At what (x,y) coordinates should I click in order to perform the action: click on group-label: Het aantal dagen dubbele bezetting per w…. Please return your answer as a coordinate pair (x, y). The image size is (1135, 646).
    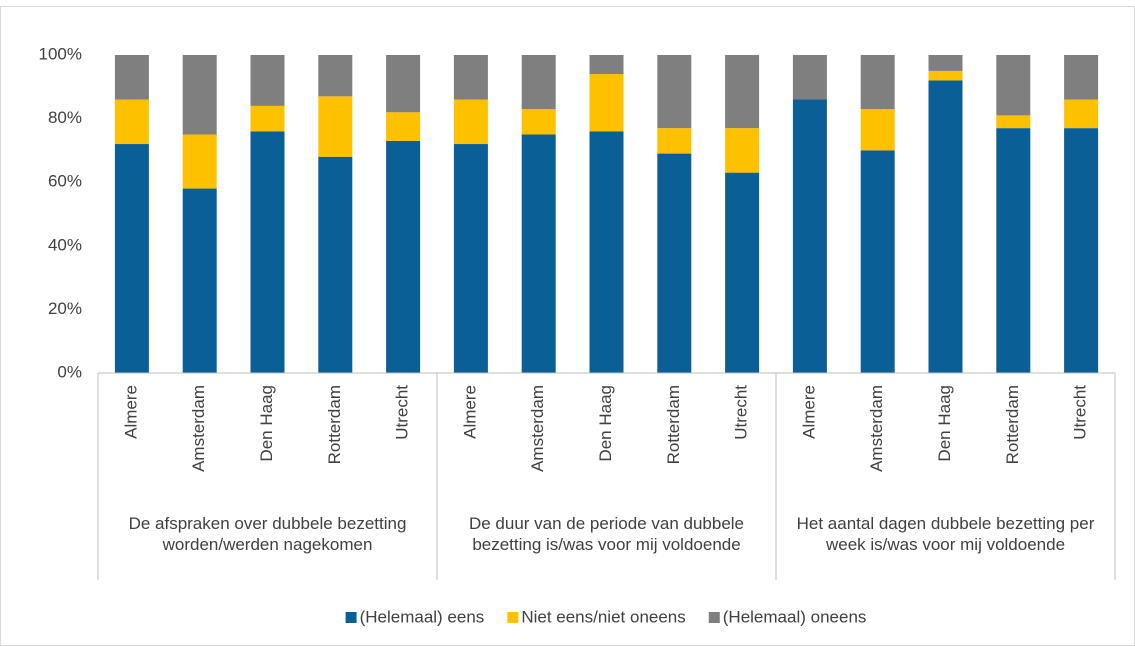
    Looking at the image, I should click on (945, 534).